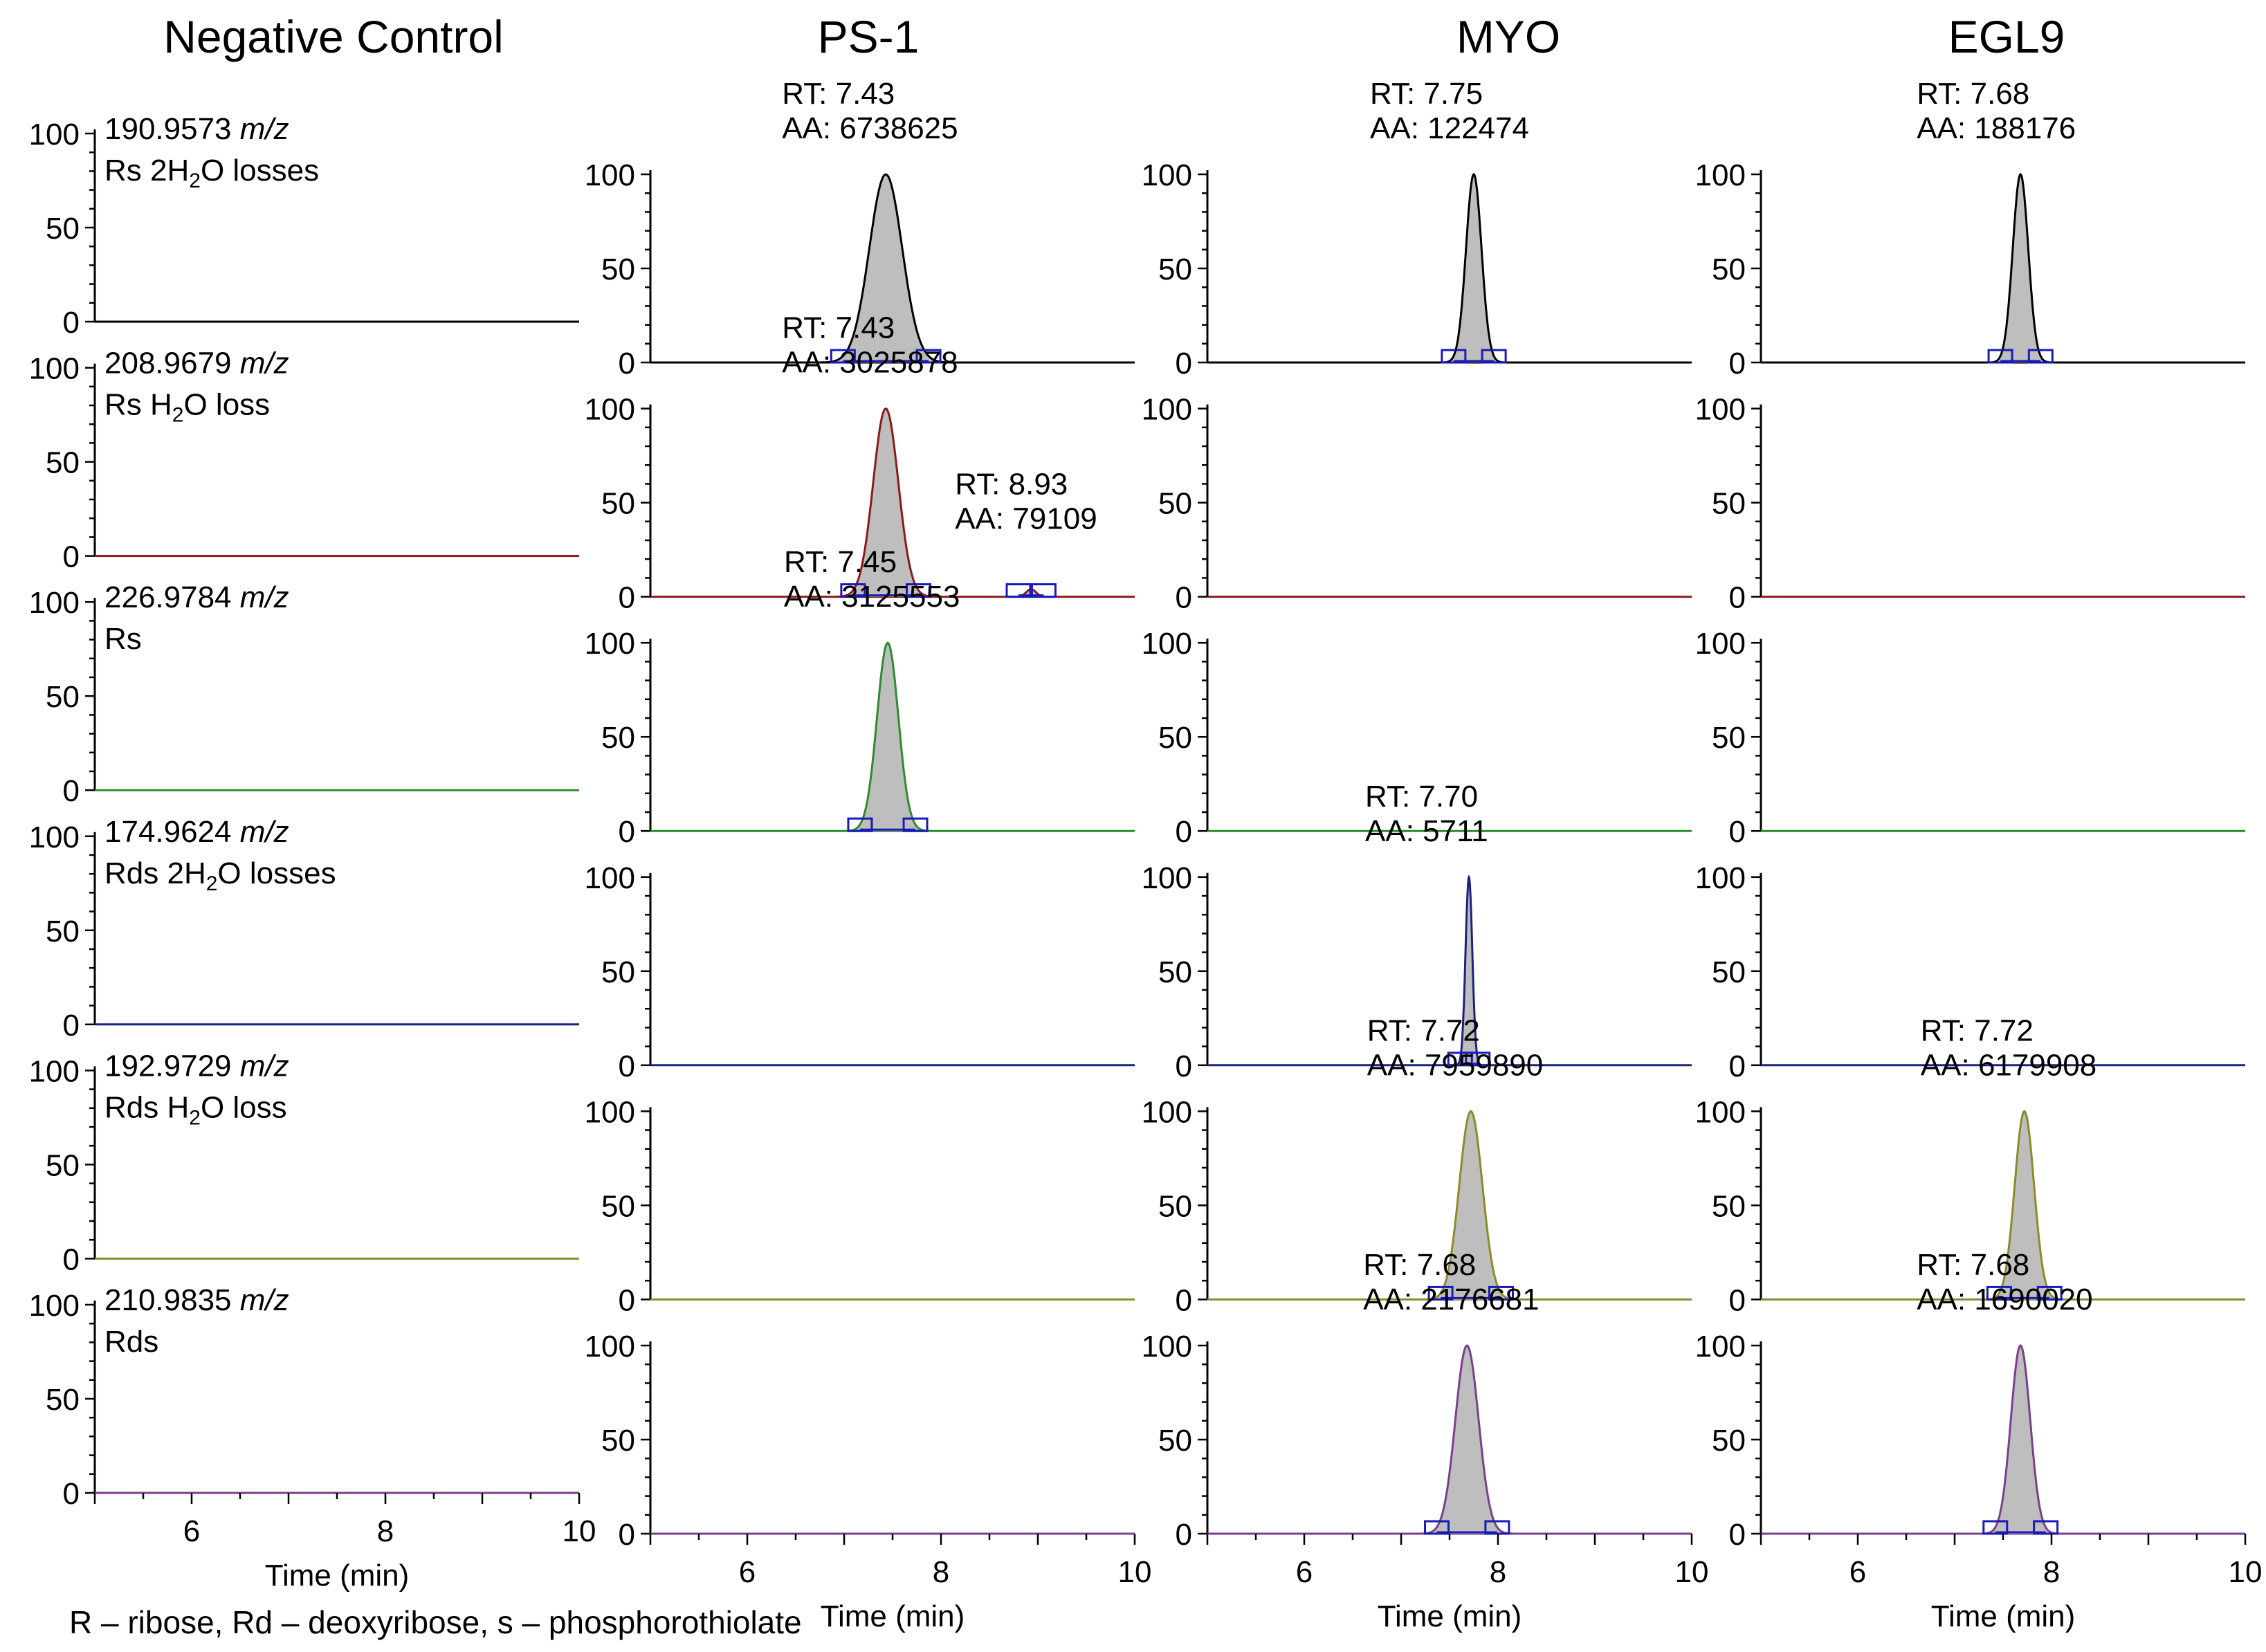 The width and height of the screenshot is (2266, 1652). What do you see at coordinates (1417, 738) in the screenshot?
I see `panel-r2-c2: 0 50 100` at bounding box center [1417, 738].